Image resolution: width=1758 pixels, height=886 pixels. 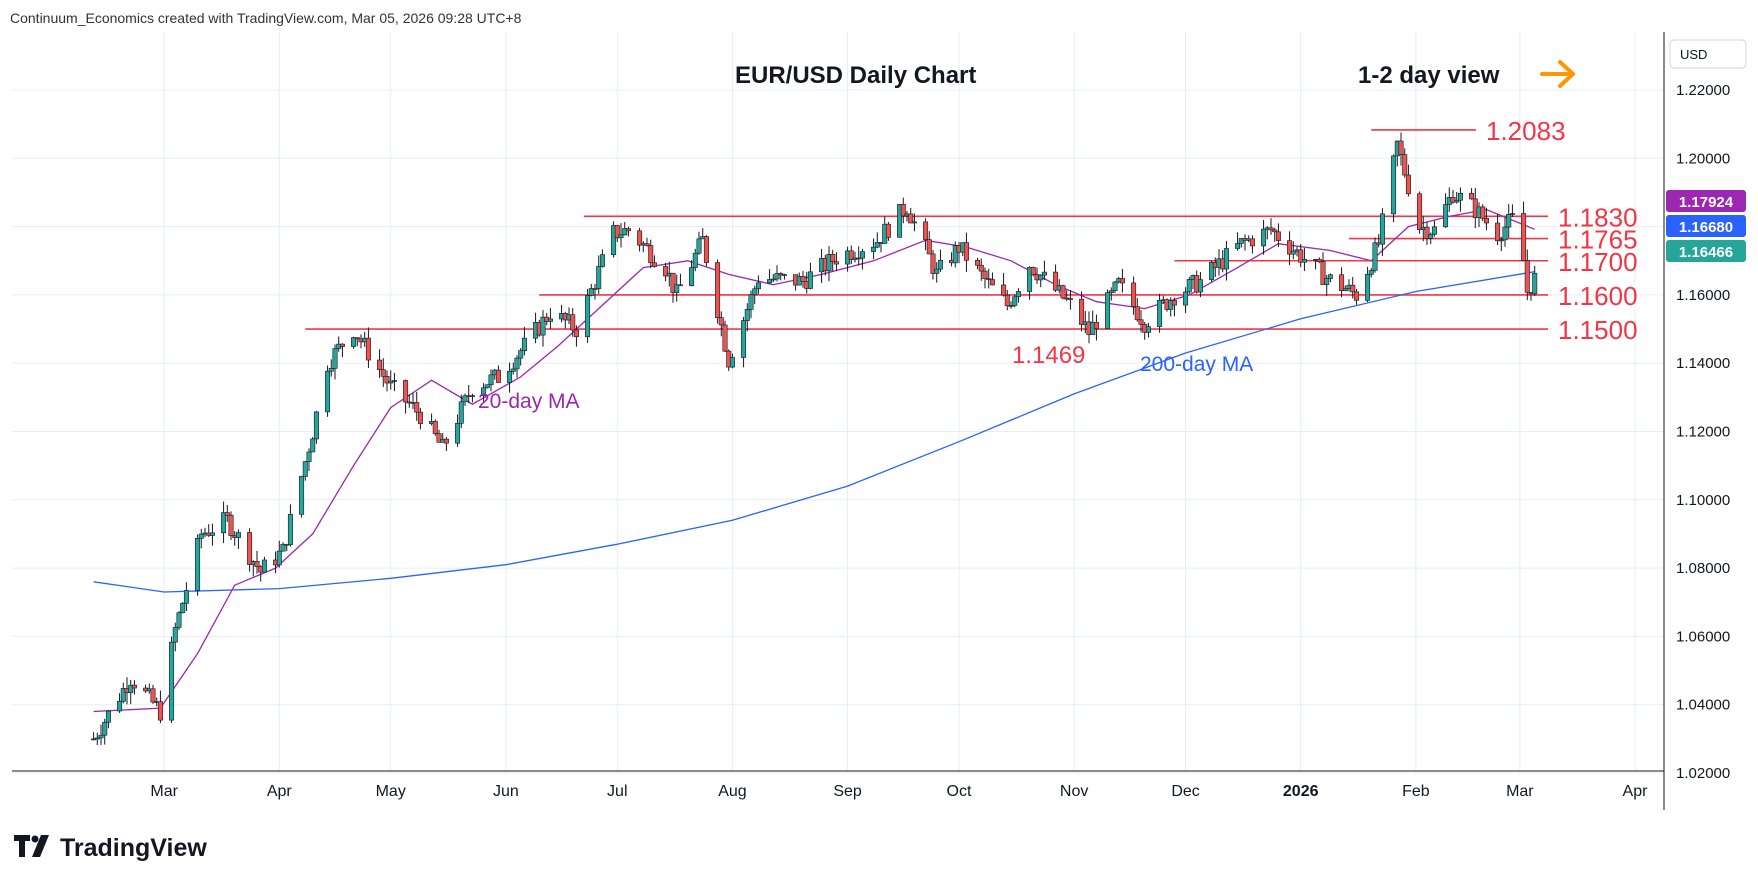 I want to click on level-label: 1.1765, so click(x=1598, y=240).